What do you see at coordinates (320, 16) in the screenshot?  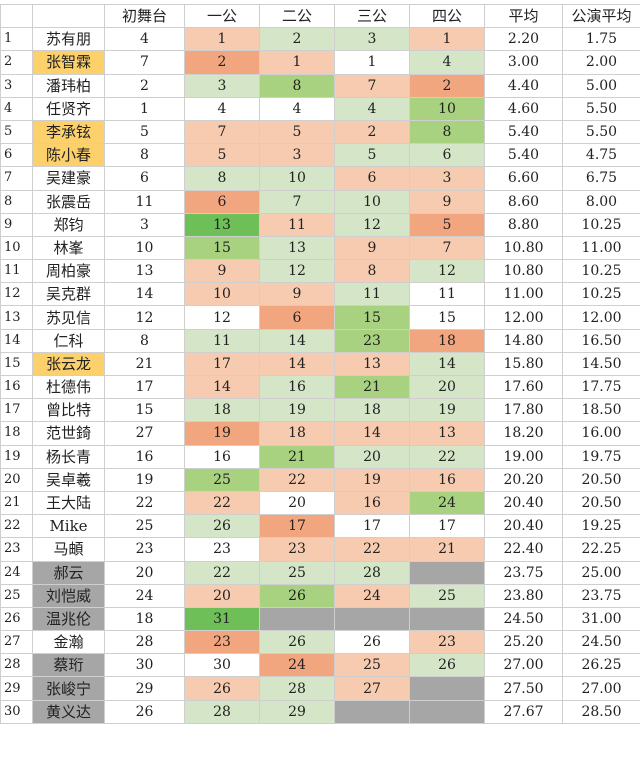 I see `header-row: 初舞台一公二公三公四公平均公演平均` at bounding box center [320, 16].